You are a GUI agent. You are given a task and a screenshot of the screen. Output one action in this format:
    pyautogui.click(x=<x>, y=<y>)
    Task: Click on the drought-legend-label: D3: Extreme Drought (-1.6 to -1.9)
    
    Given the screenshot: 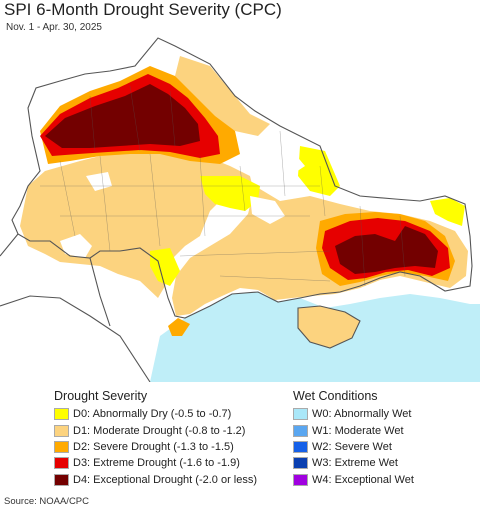 What is the action you would take?
    pyautogui.click(x=156, y=463)
    